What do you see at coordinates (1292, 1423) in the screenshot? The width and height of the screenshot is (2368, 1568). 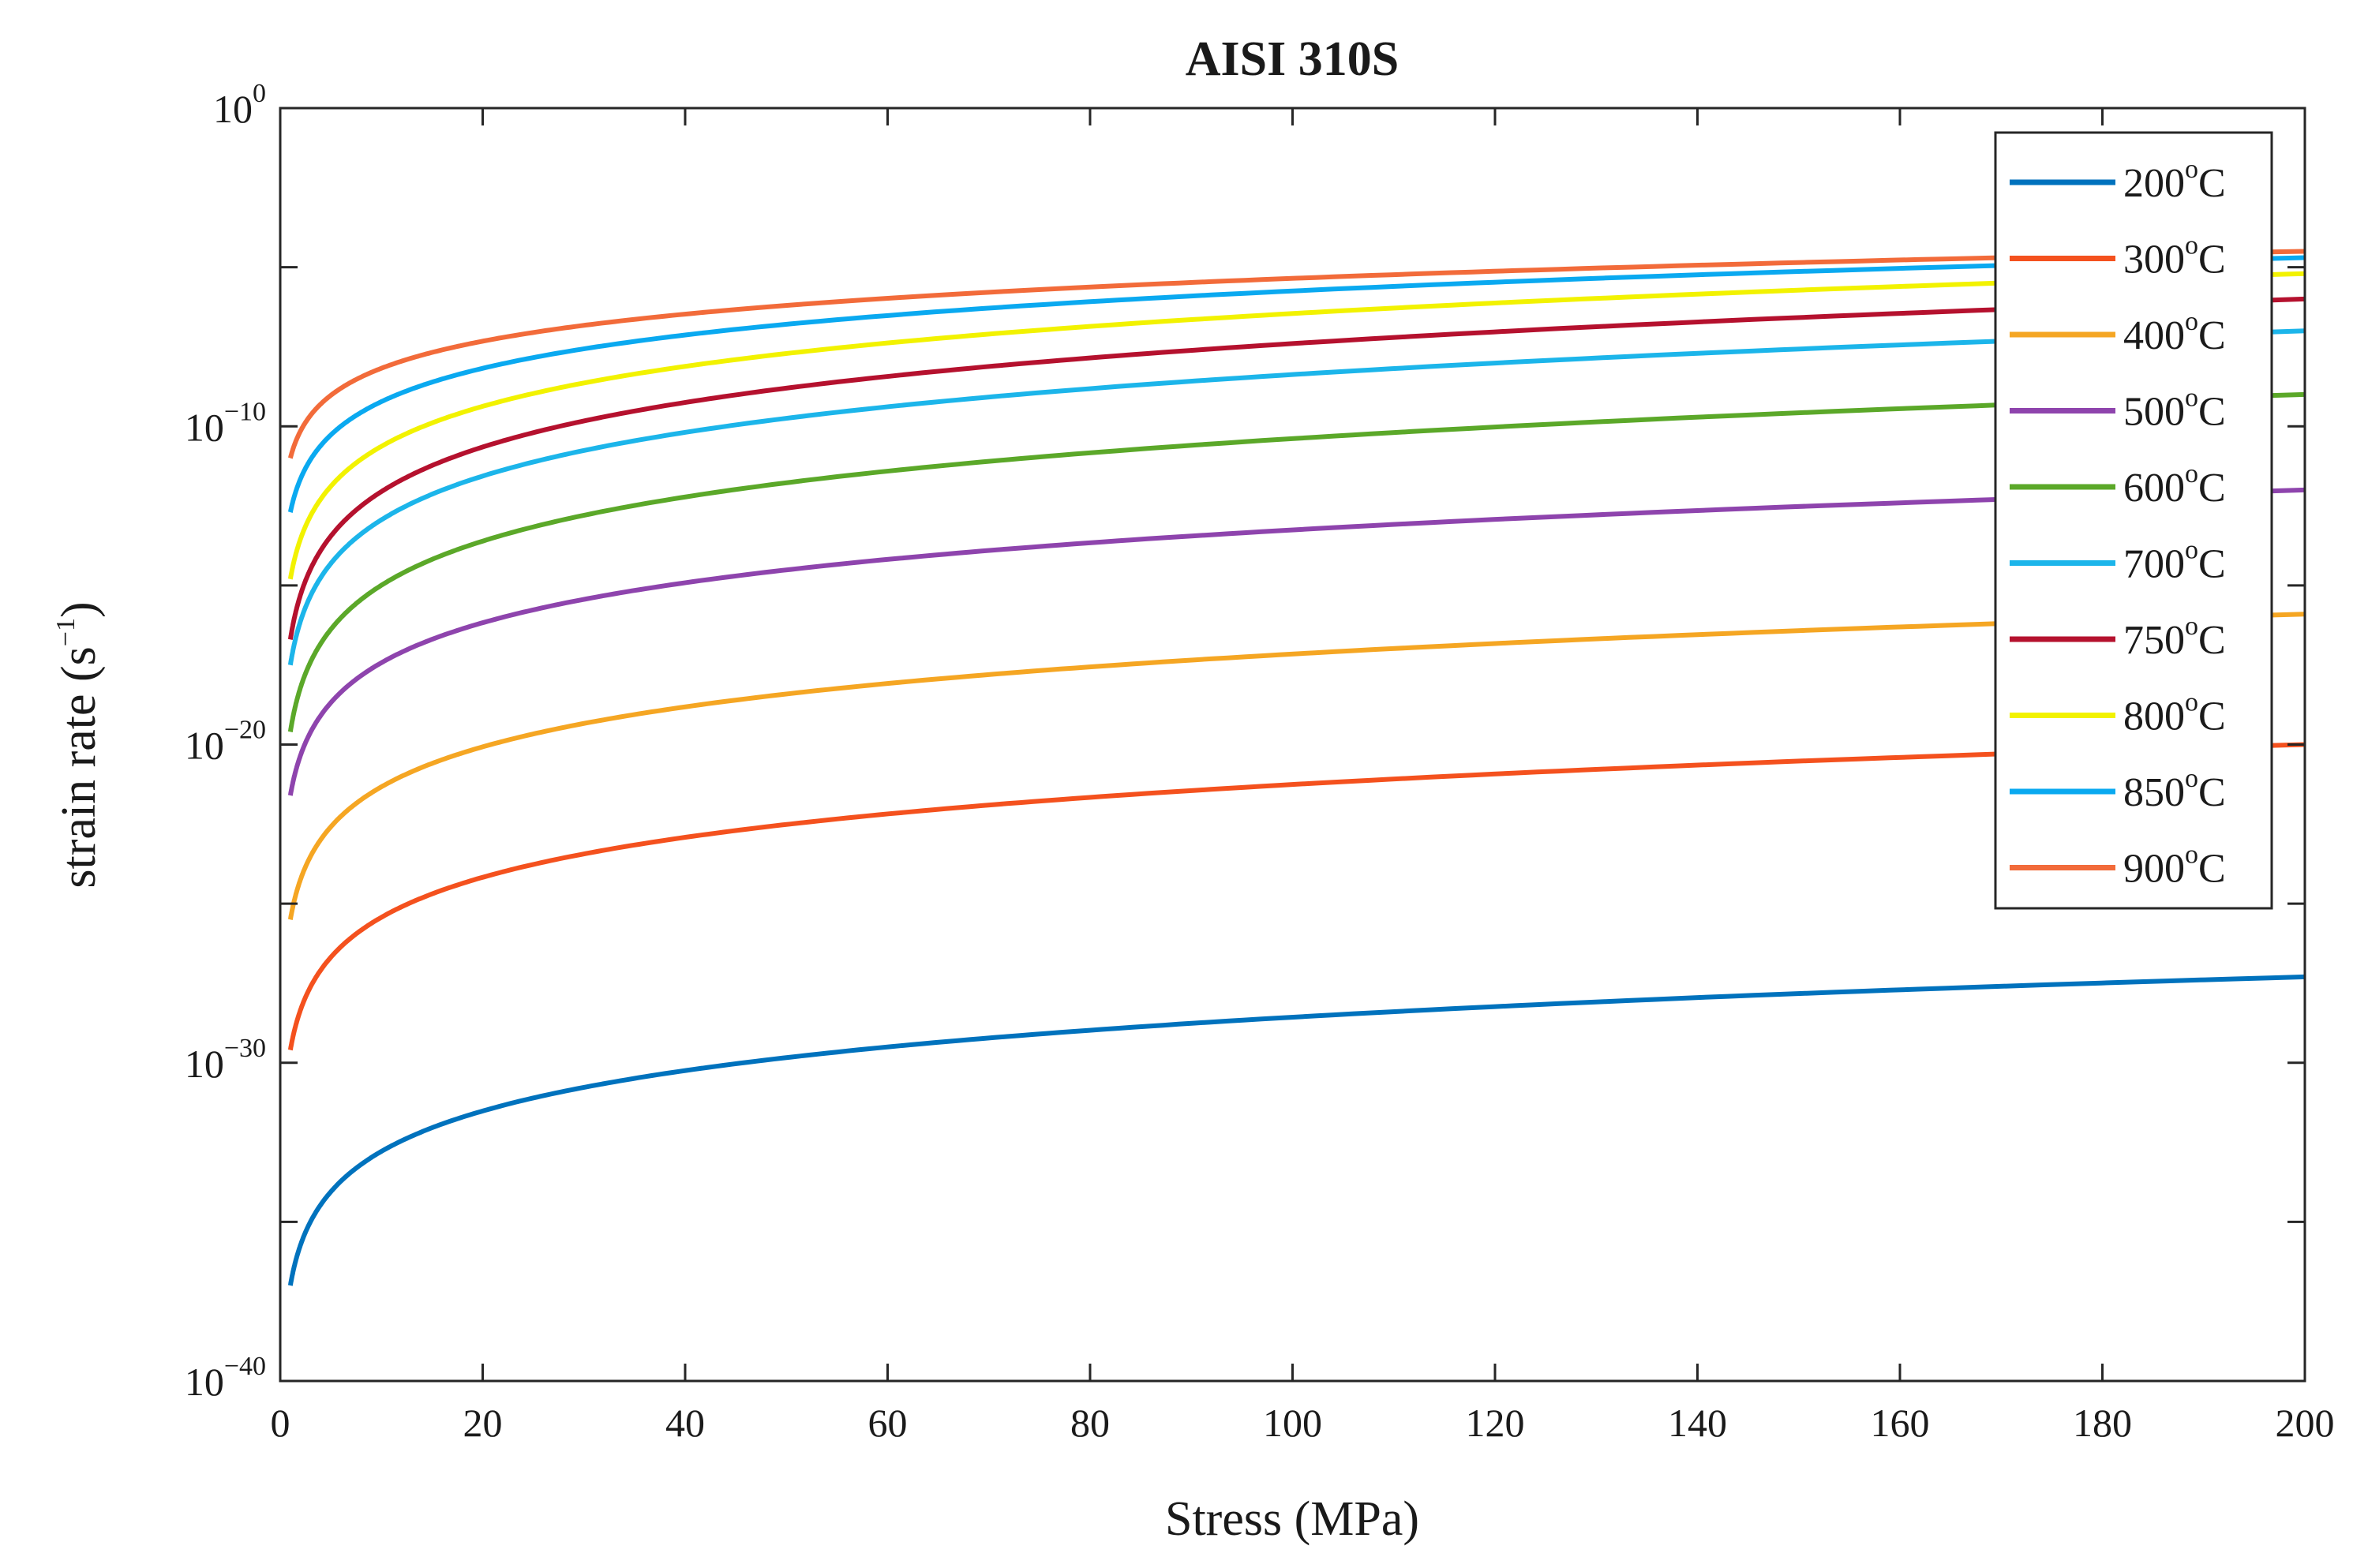 I see `x-tick-label: 100` at bounding box center [1292, 1423].